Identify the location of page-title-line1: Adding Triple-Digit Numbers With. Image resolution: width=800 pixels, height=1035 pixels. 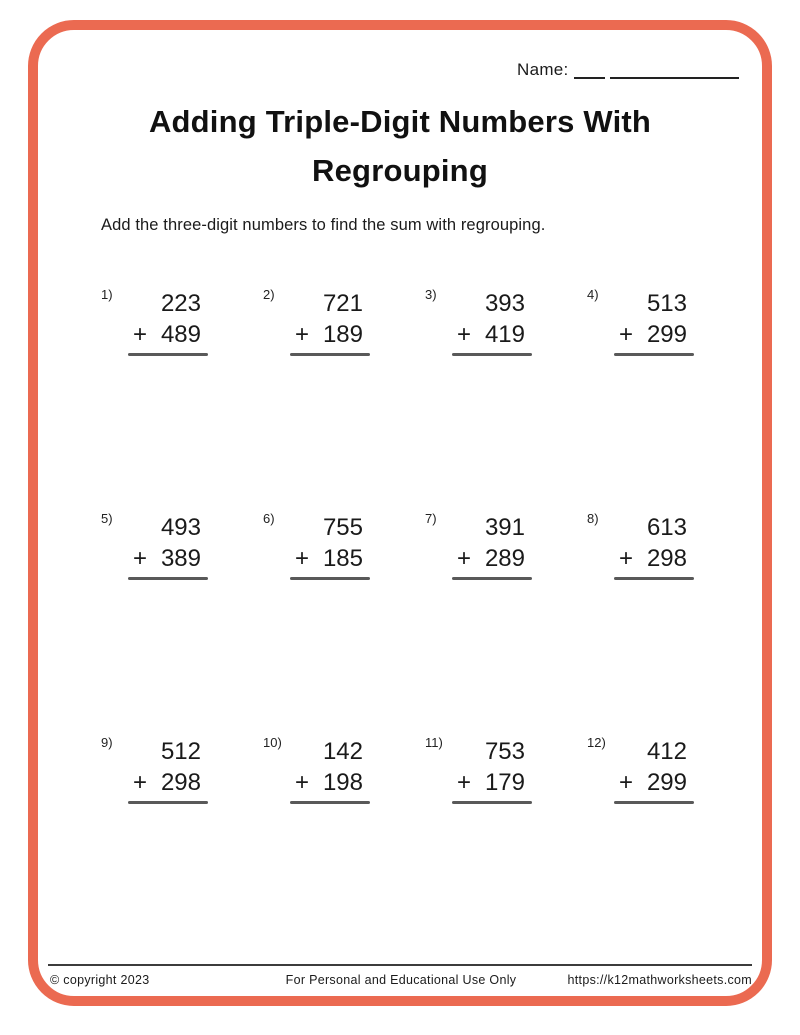
(400, 121).